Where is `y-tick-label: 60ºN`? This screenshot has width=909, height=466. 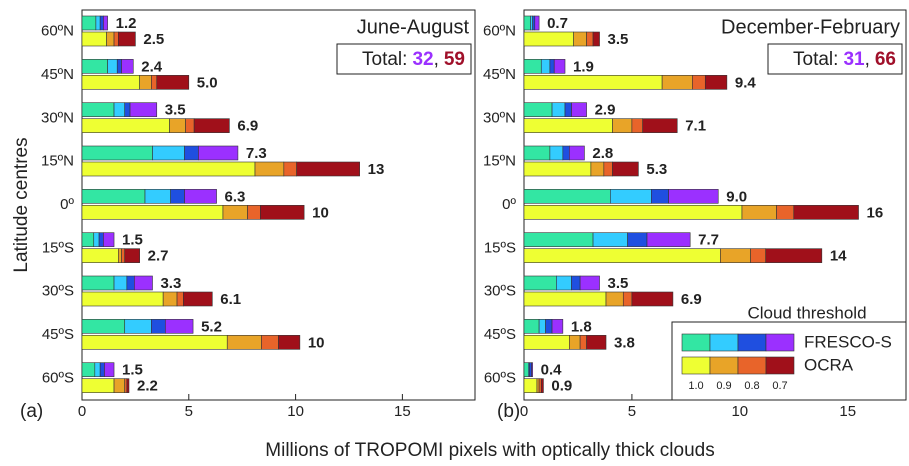 y-tick-label: 60ºN is located at coordinates (499, 31).